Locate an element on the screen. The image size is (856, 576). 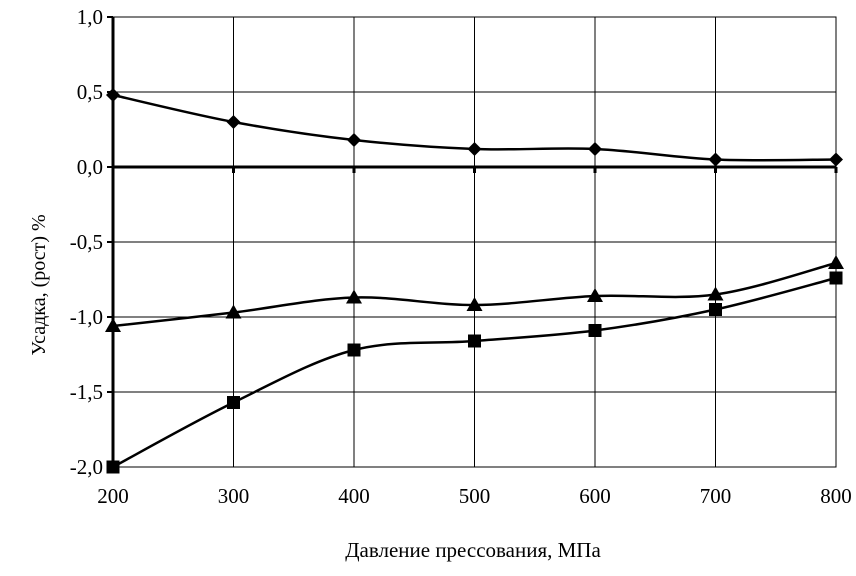
y-tick-label: -2,0 is located at coordinates (86, 467).